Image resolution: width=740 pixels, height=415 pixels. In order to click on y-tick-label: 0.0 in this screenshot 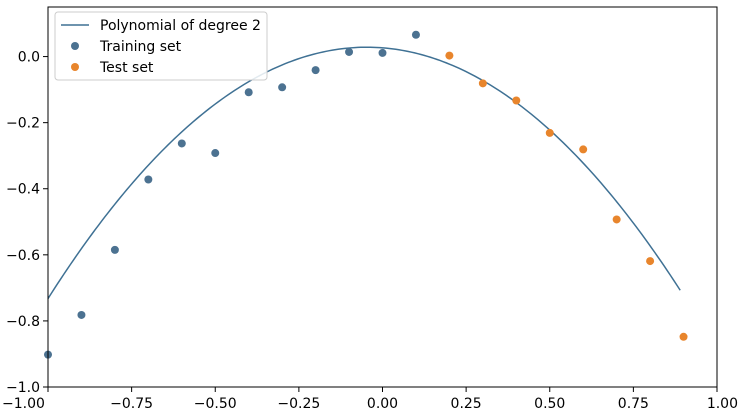, I will do `click(29, 58)`.